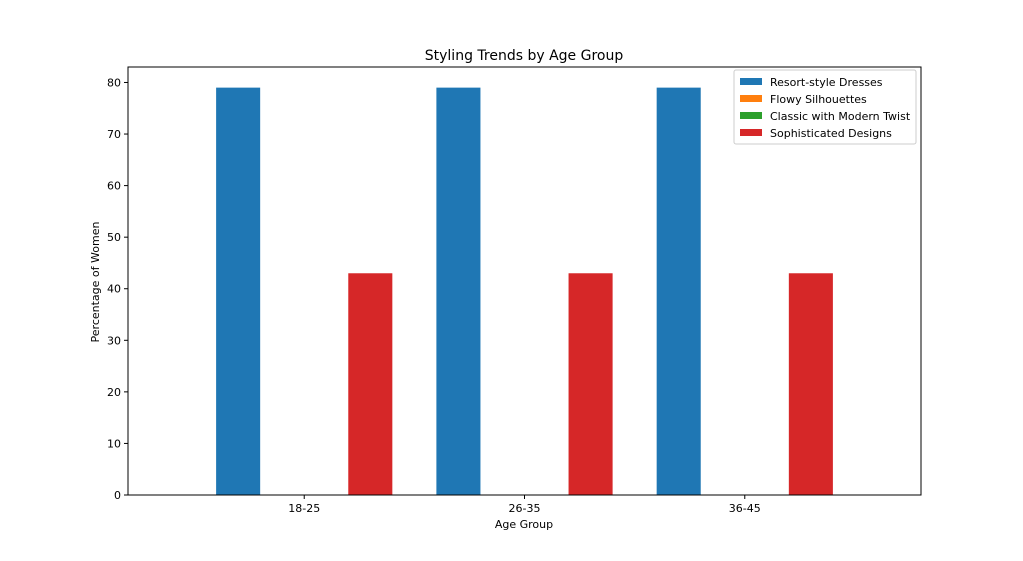  What do you see at coordinates (95, 282) in the screenshot?
I see `y-axis-label: Percentage of Women` at bounding box center [95, 282].